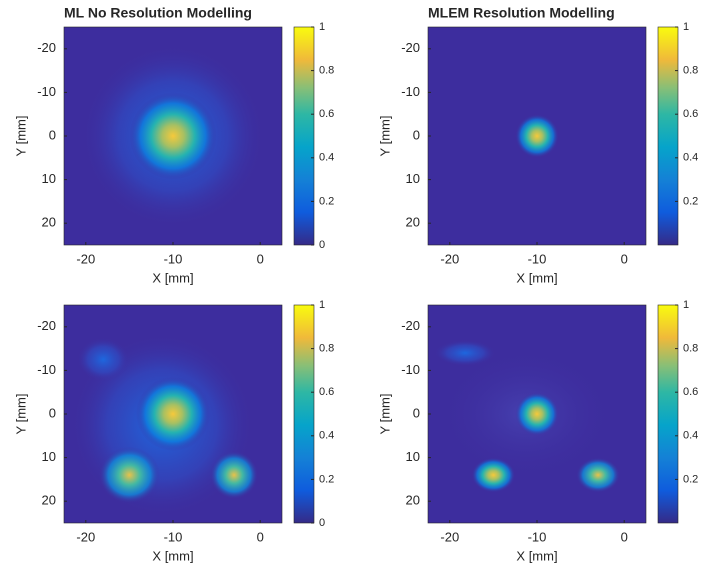 Image resolution: width=720 pixels, height=573 pixels. What do you see at coordinates (158, 13) in the screenshot?
I see `panel-title: ML No Resolution Modelling` at bounding box center [158, 13].